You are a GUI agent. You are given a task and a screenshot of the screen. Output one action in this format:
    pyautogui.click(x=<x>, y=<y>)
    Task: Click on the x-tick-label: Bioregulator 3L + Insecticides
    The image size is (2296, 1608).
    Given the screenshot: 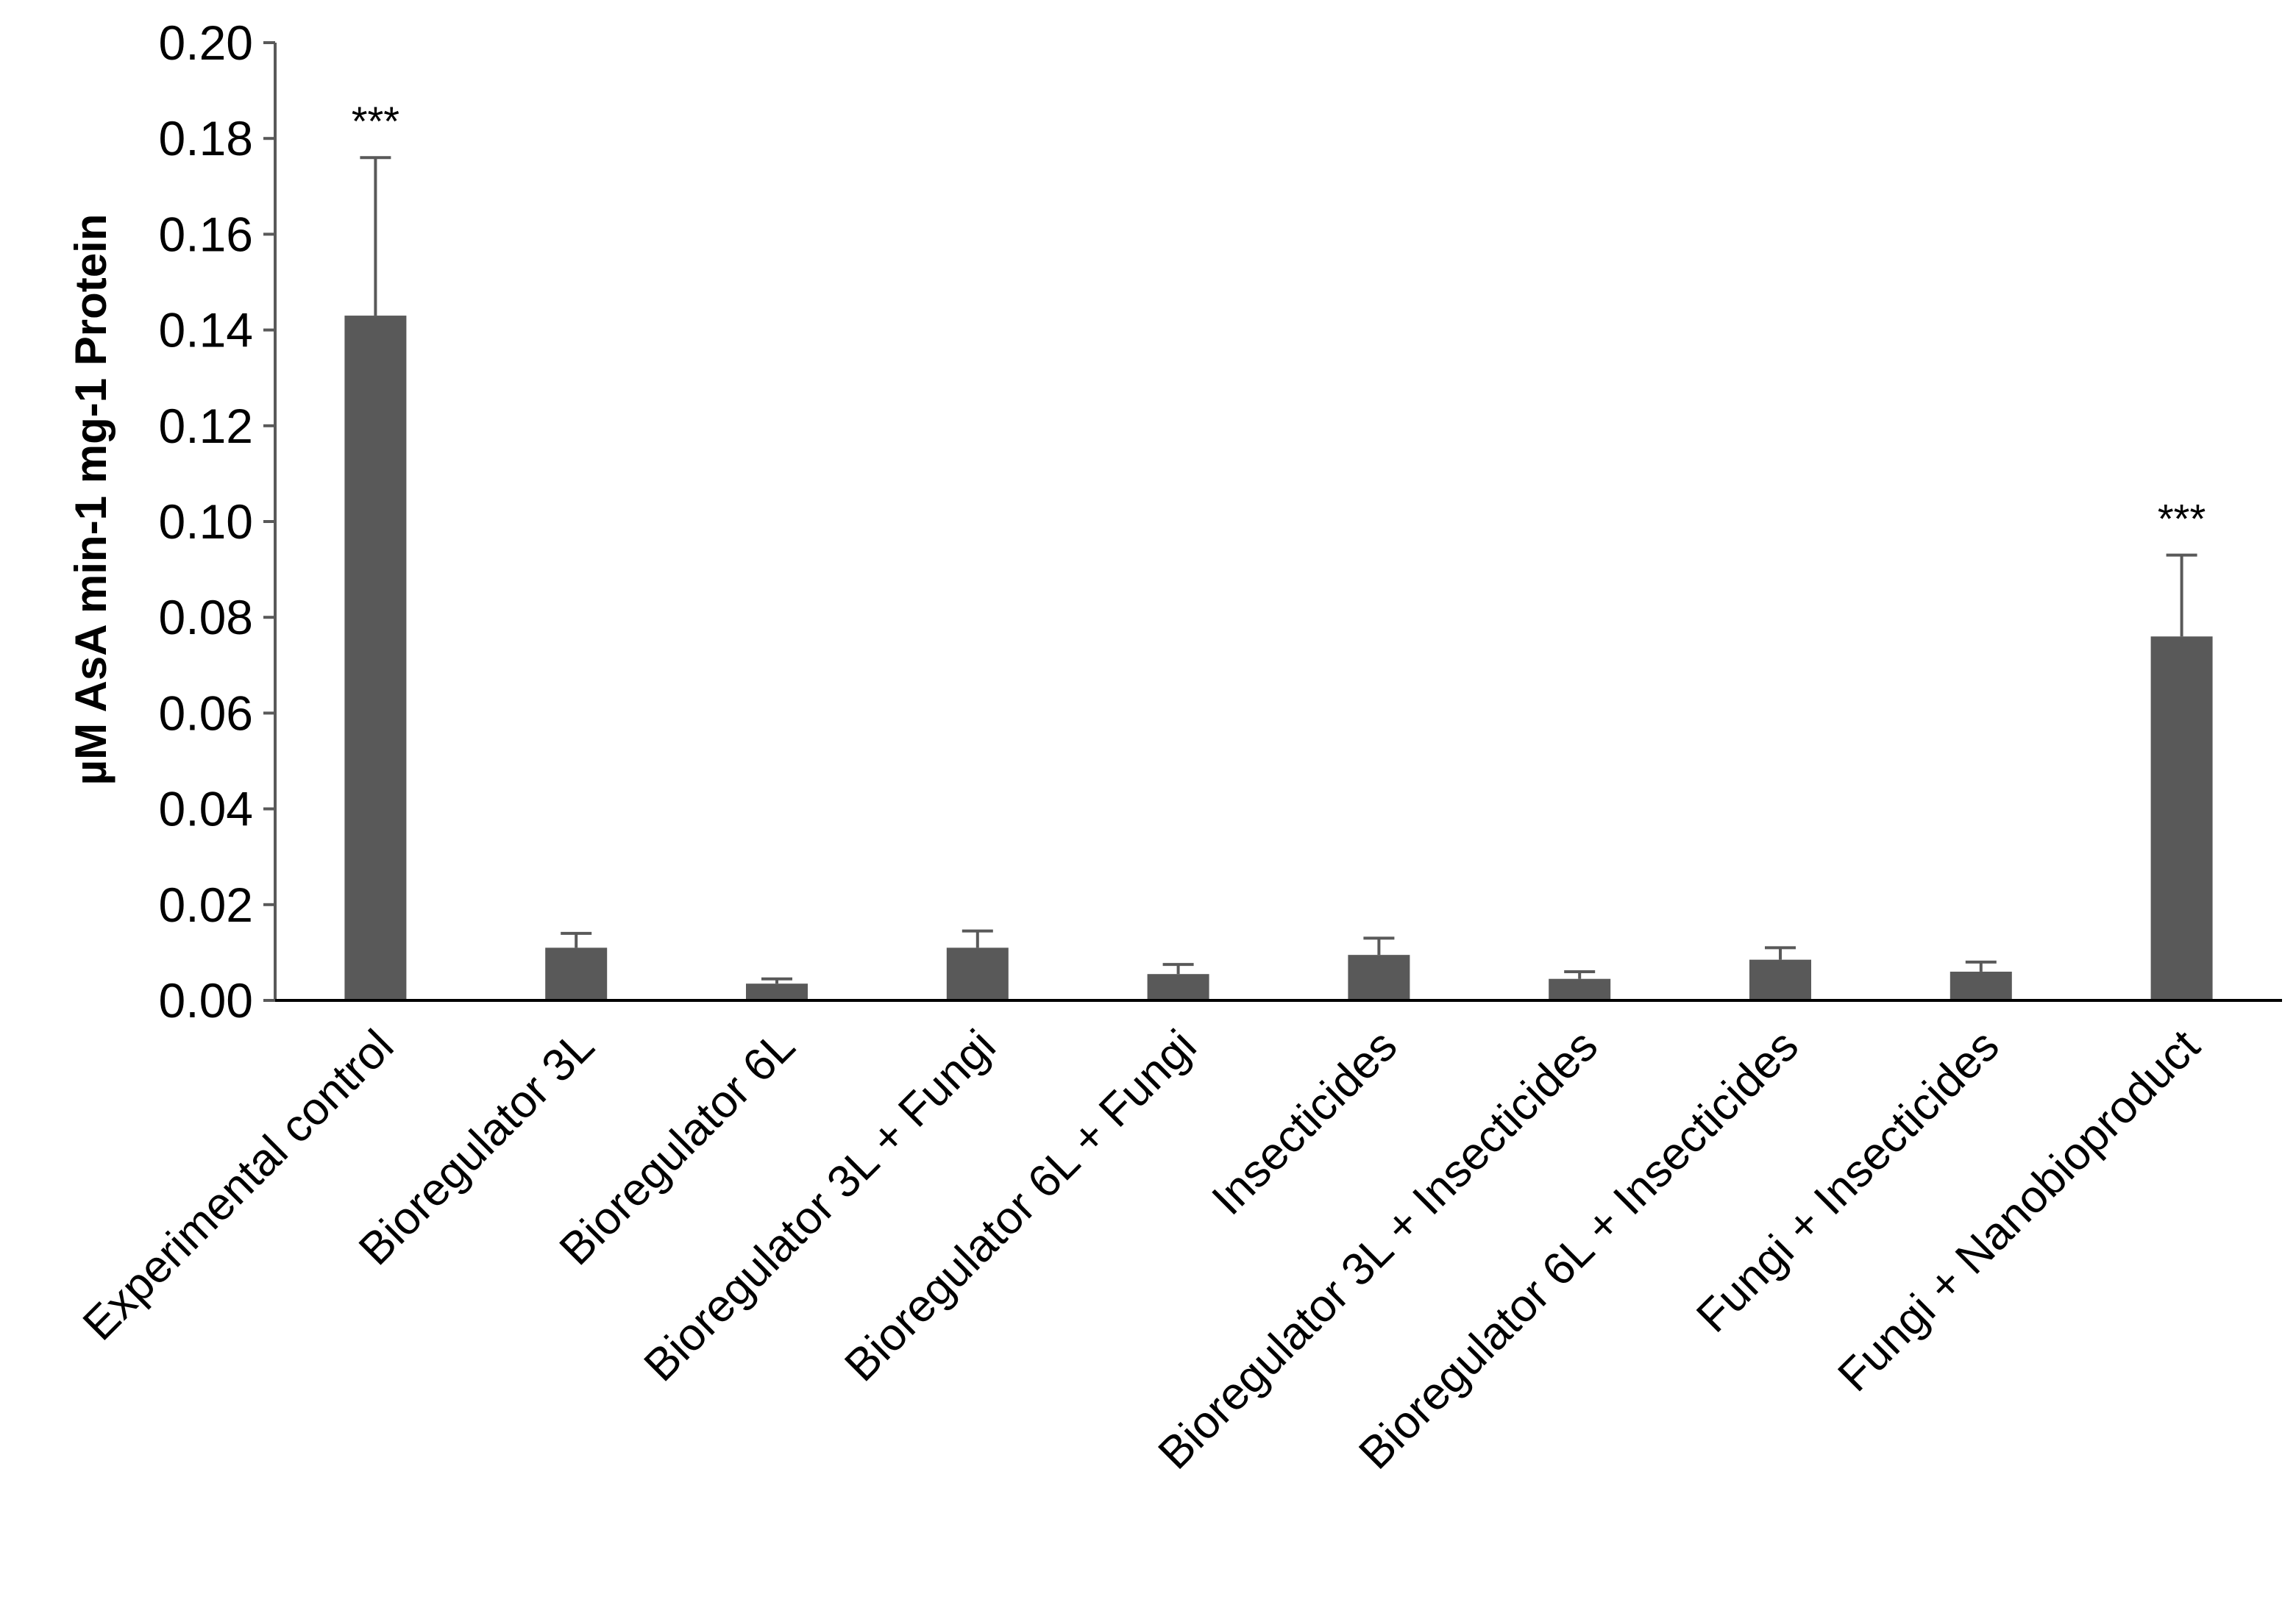 What is the action you would take?
    pyautogui.click(x=1378, y=1249)
    